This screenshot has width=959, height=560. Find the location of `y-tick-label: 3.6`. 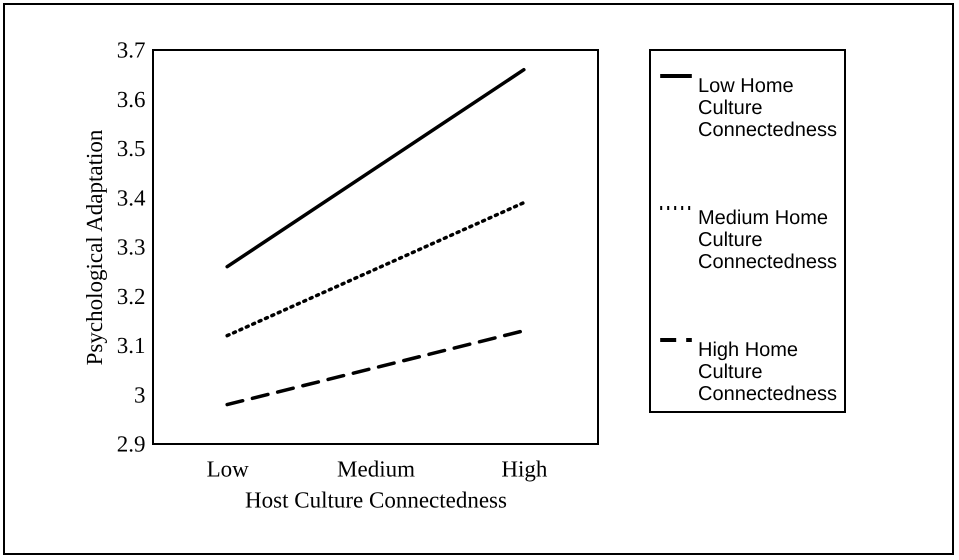

y-tick-label: 3.6 is located at coordinates (131, 99).